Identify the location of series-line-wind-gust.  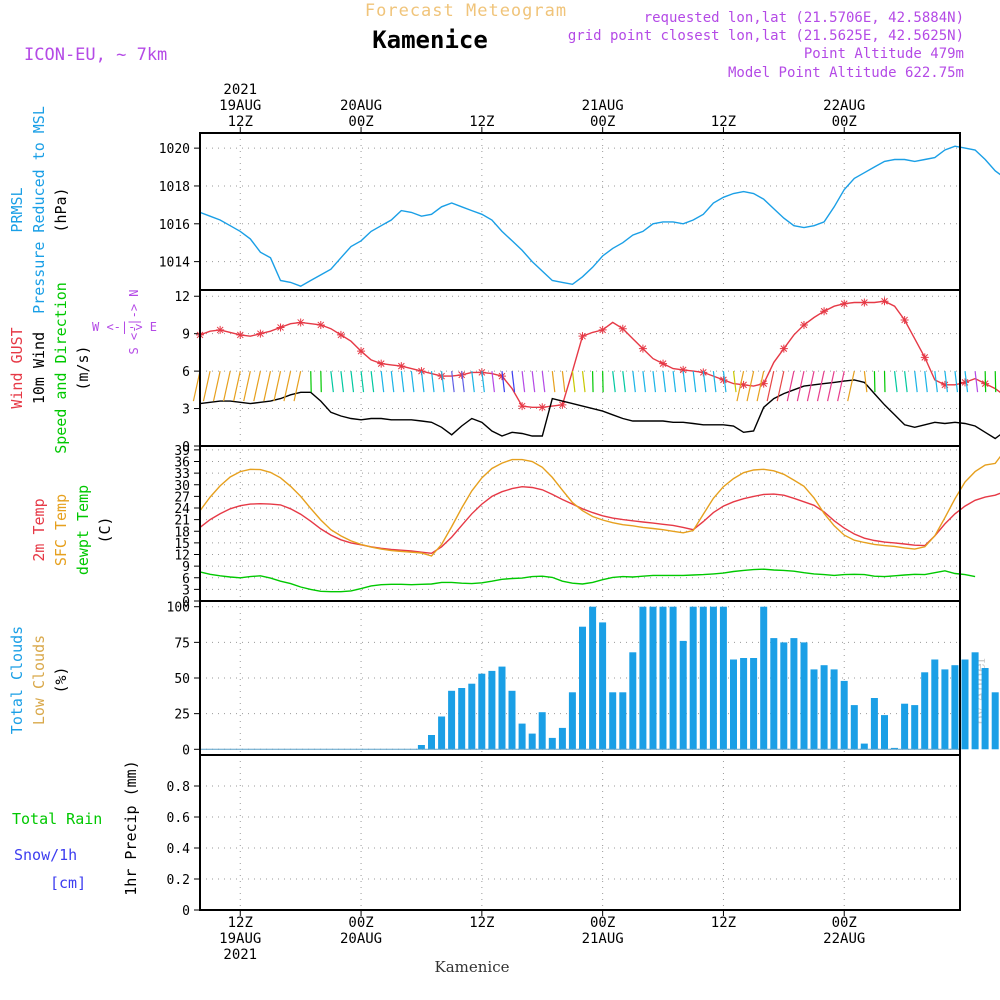
(599, 354).